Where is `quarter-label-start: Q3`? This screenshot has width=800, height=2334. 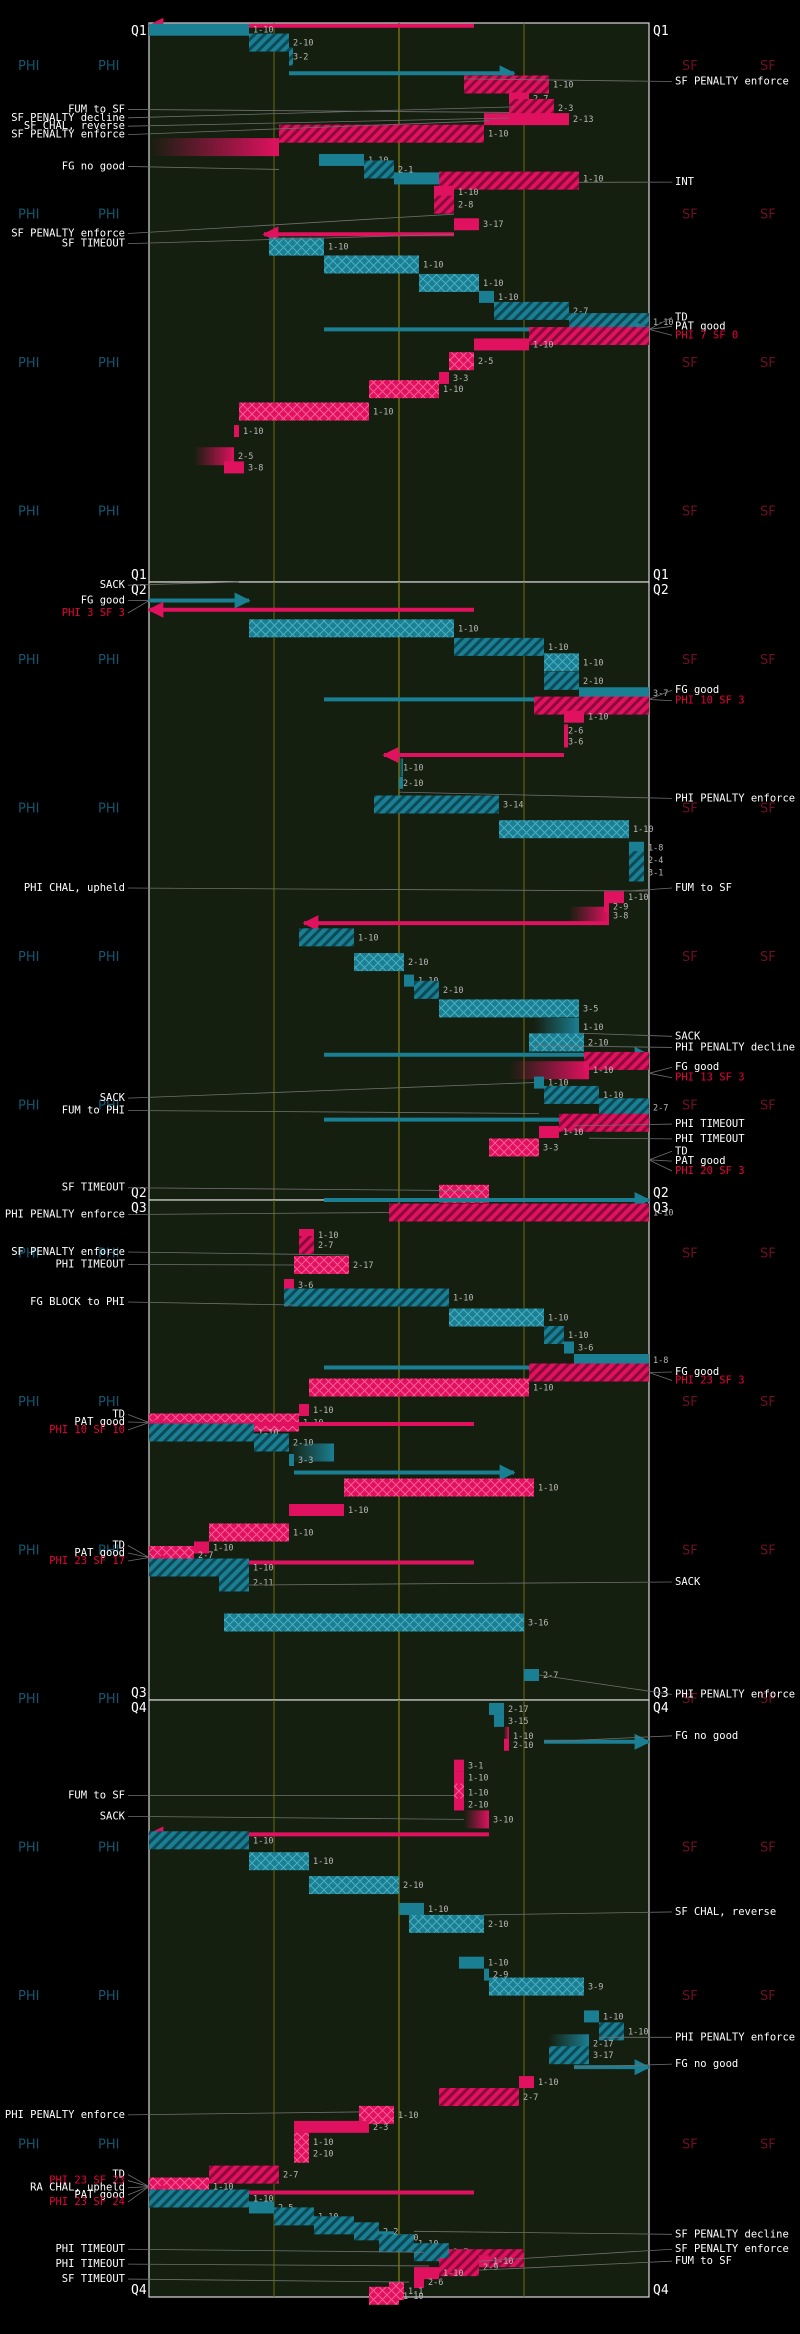 quarter-label-start: Q3 is located at coordinates (661, 1208).